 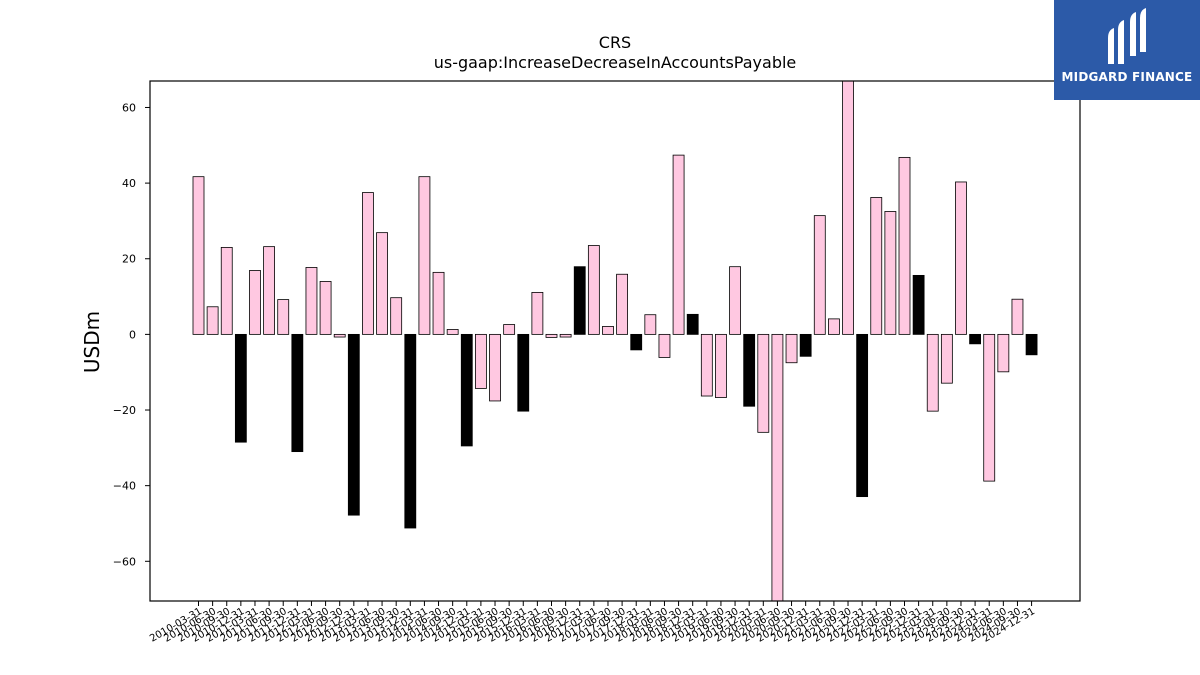 I want to click on brand-name: MIDGARD FINANCE, so click(x=1127, y=77).